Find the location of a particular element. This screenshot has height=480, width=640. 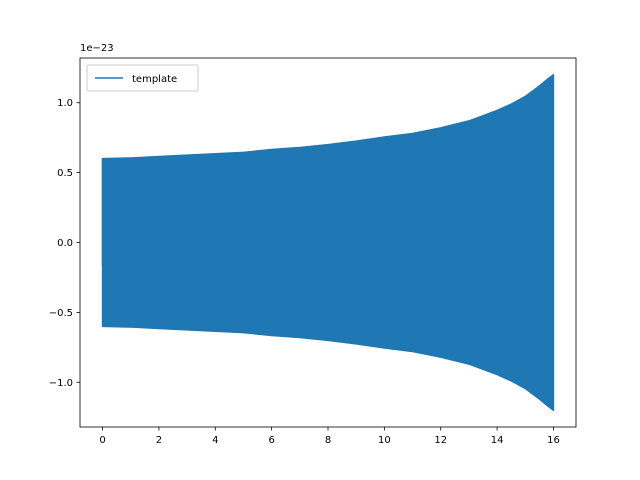

legend-label-template: template is located at coordinates (154, 79).